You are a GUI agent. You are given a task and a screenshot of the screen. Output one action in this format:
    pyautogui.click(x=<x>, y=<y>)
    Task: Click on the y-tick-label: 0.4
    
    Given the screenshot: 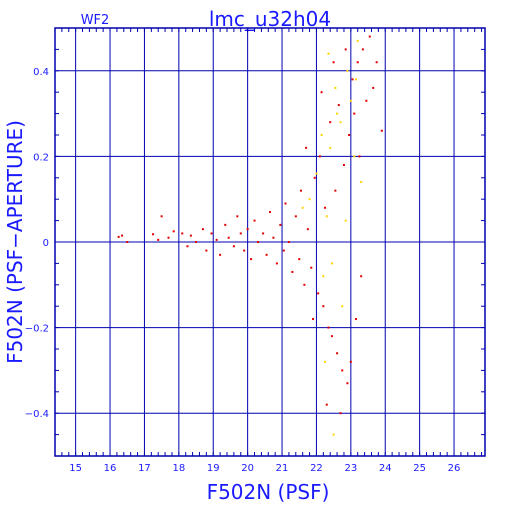 What is the action you would take?
    pyautogui.click(x=41, y=72)
    